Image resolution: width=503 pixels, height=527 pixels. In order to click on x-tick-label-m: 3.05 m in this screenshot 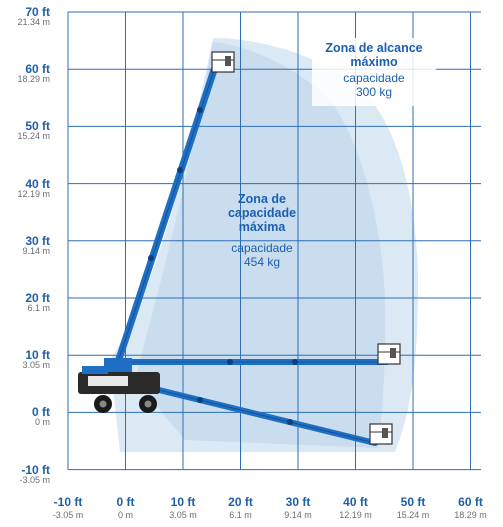, I will do `click(183, 515)`.